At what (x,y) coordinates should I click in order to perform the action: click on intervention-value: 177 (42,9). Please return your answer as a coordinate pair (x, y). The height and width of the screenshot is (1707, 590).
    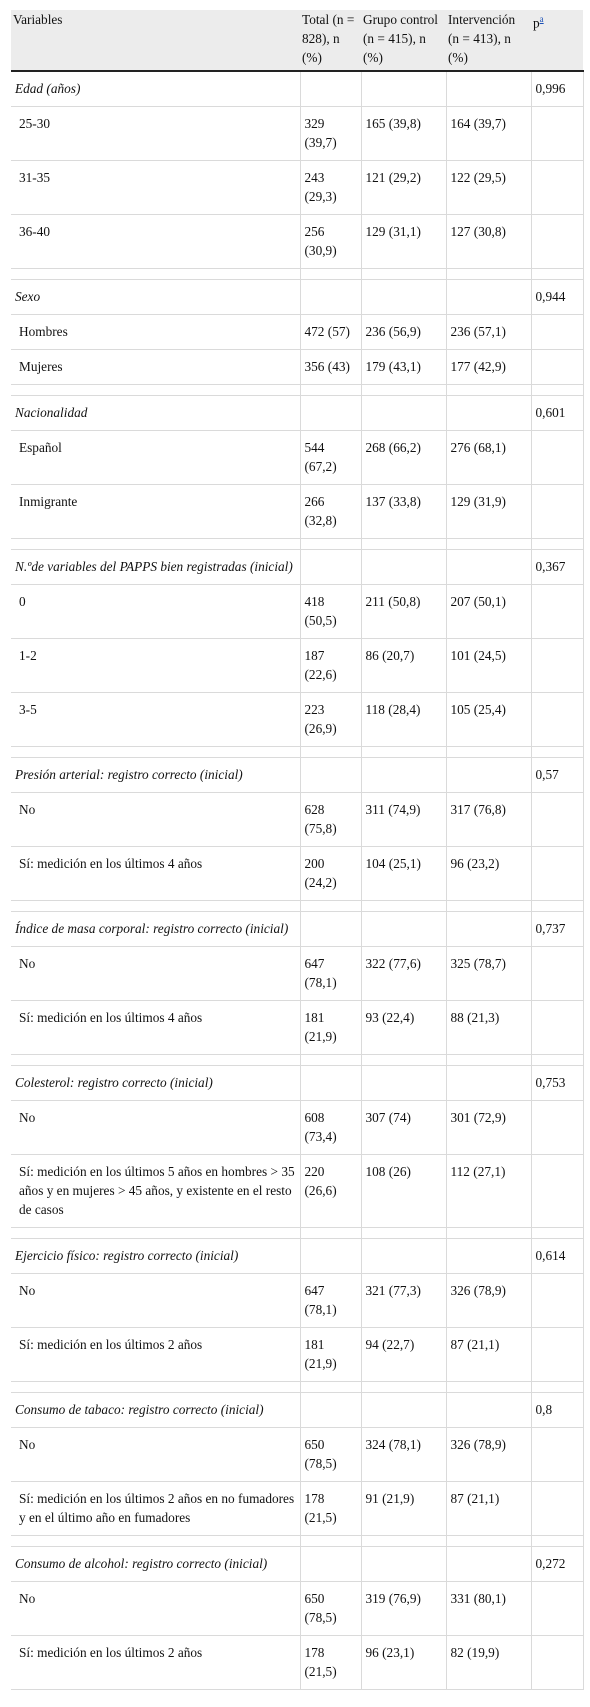
    Looking at the image, I should click on (489, 367).